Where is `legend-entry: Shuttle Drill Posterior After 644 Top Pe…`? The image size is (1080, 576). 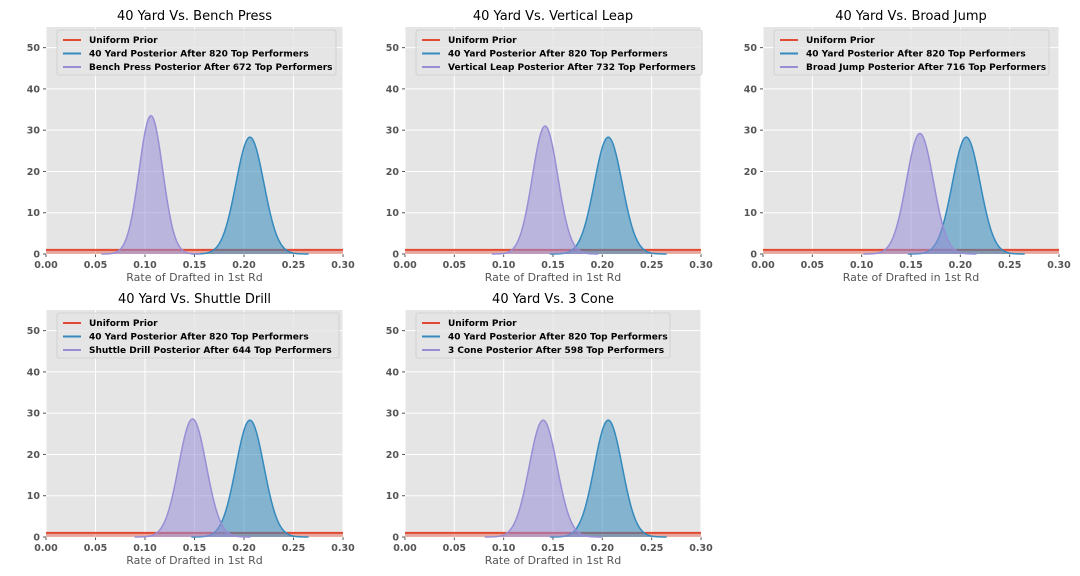
legend-entry: Shuttle Drill Posterior After 644 Top Pe… is located at coordinates (210, 351).